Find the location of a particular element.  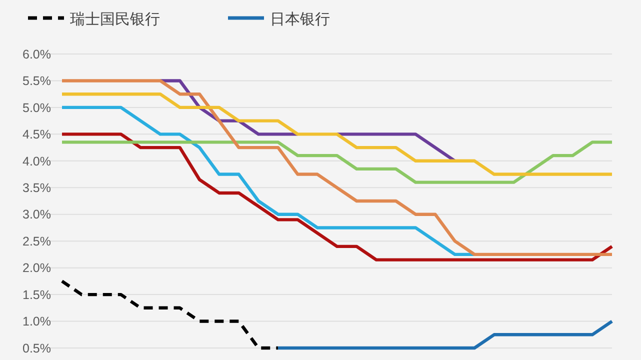

y-tick-label: 2.0% is located at coordinates (36, 268).